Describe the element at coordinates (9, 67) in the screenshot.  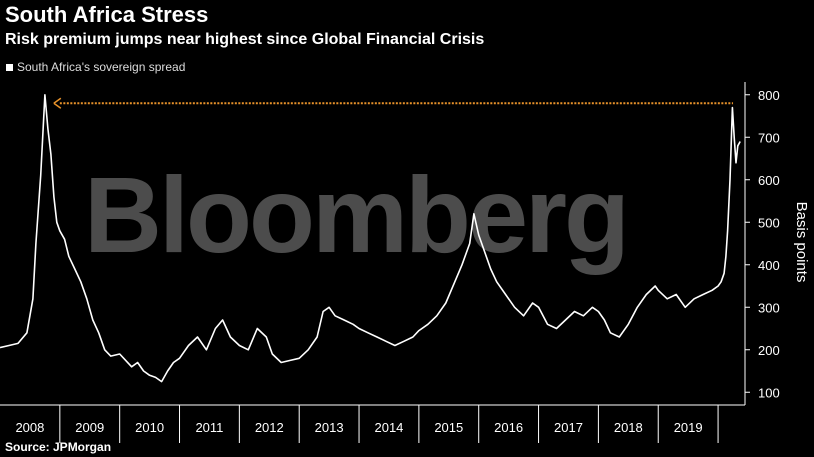
I see `legend-swatch` at that location.